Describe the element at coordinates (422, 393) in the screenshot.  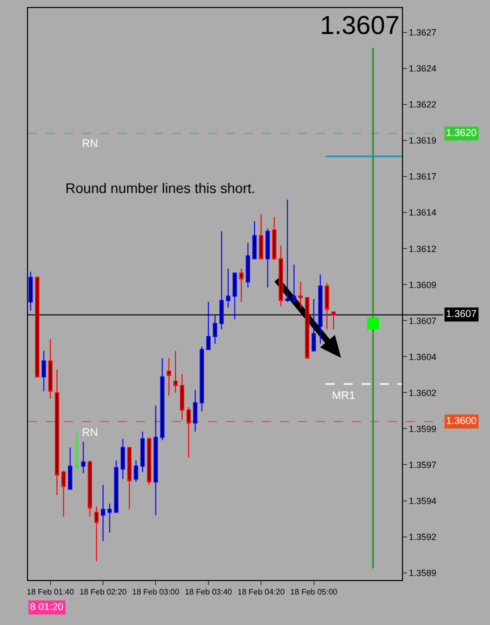
I see `y-tick-label: 1.3602` at that location.